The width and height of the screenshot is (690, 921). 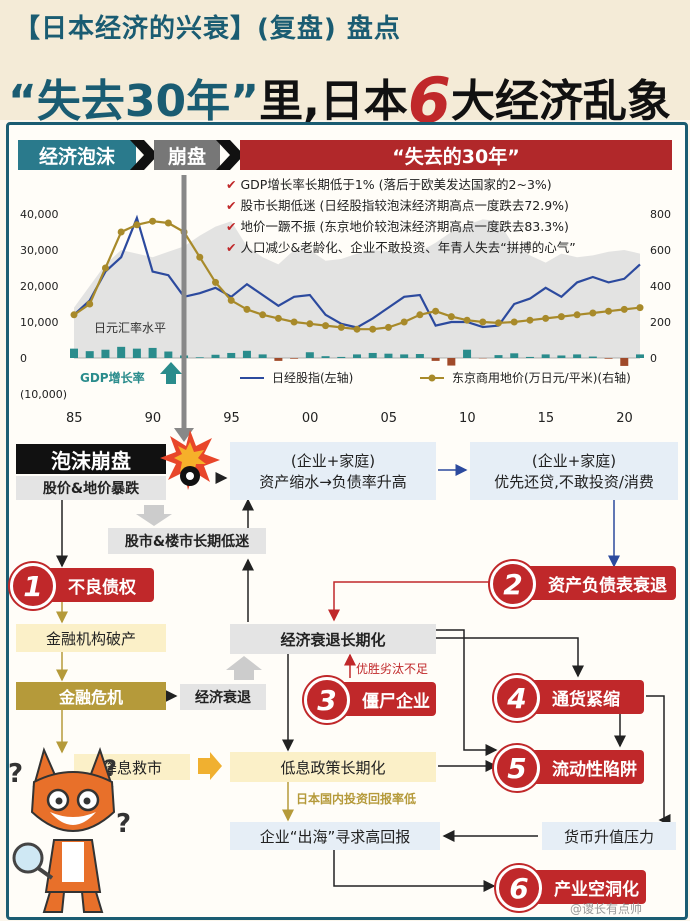 I want to click on recession-box: 经济衰退, so click(x=223, y=697).